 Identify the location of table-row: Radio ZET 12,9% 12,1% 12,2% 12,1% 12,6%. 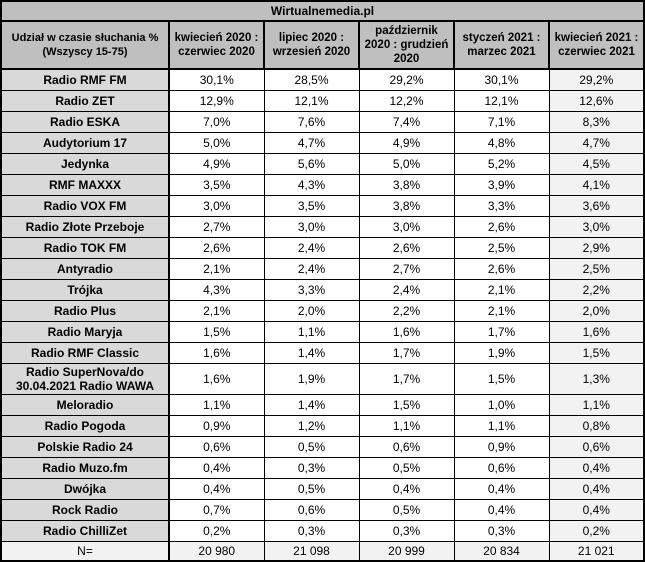
(322, 101).